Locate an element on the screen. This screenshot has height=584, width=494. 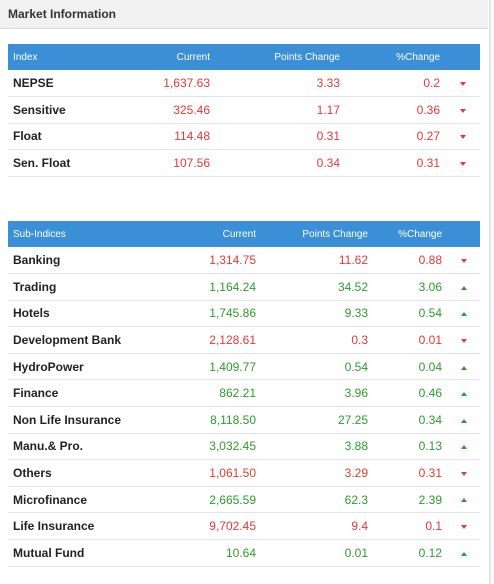
row-name: Trading is located at coordinates (35, 286).